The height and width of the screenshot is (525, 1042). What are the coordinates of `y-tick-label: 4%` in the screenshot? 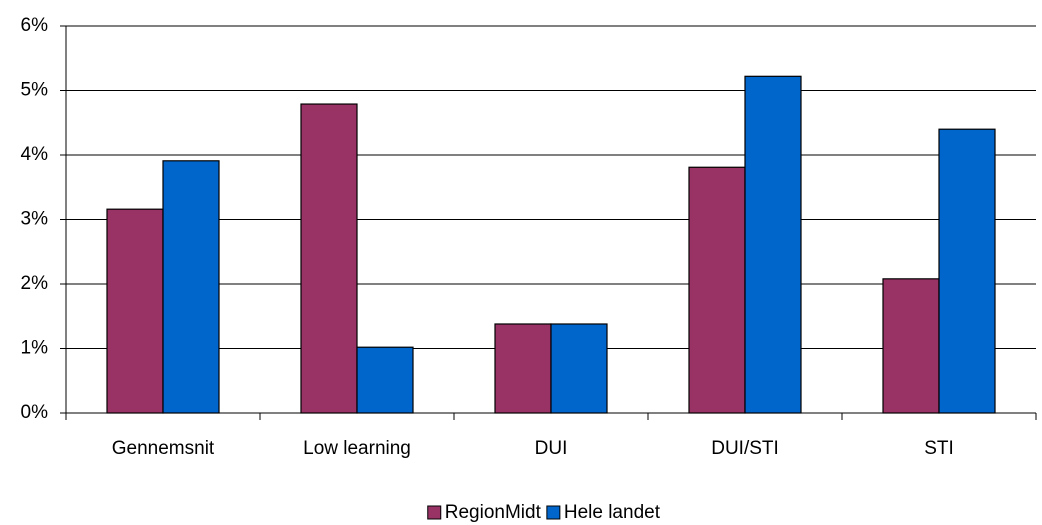 It's located at (35, 154).